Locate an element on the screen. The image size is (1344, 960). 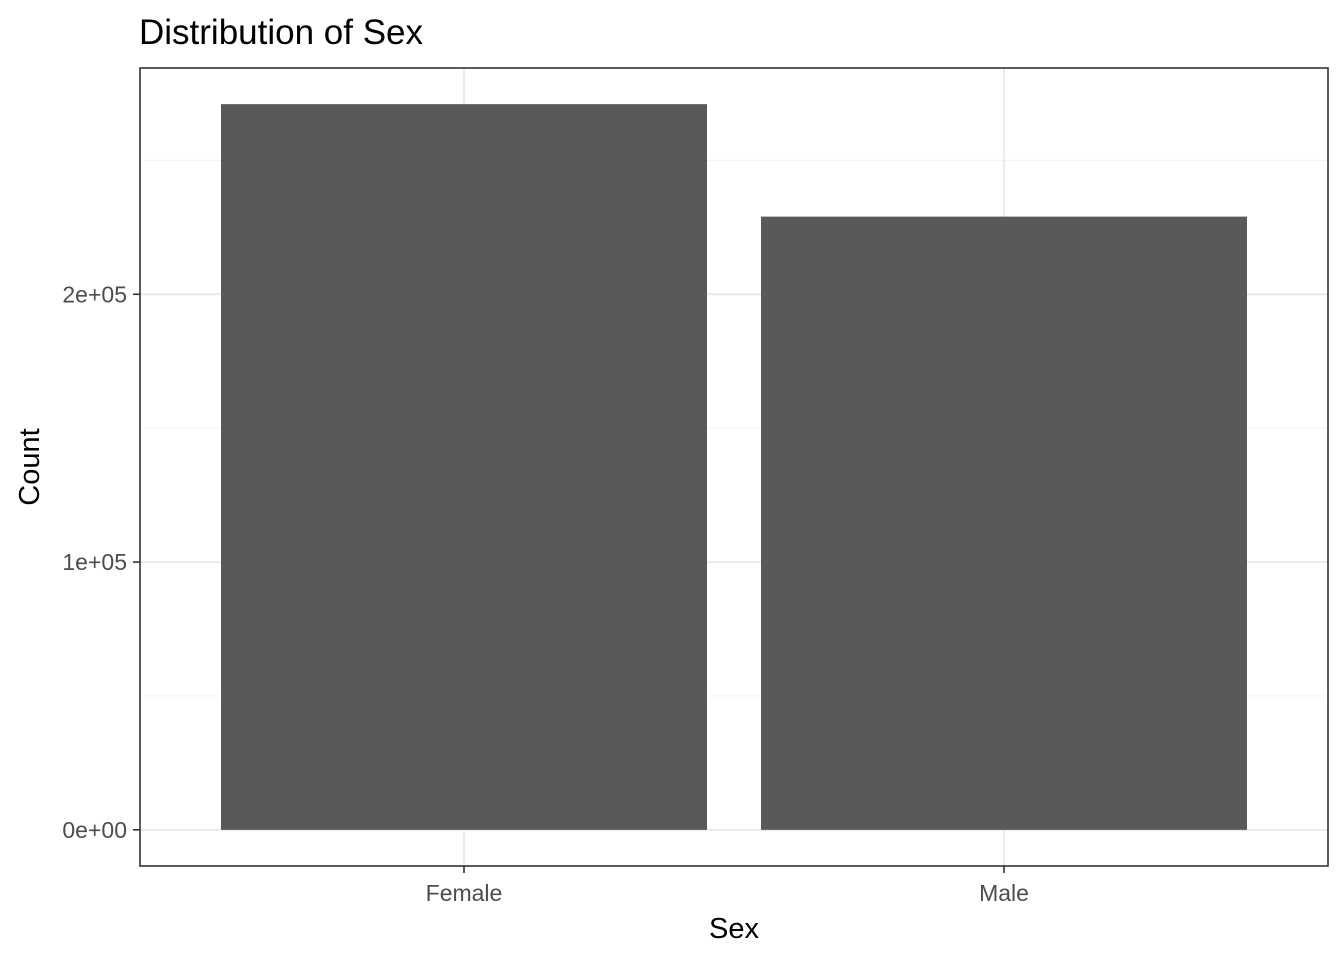
x-tick-label: Male is located at coordinates (1004, 893).